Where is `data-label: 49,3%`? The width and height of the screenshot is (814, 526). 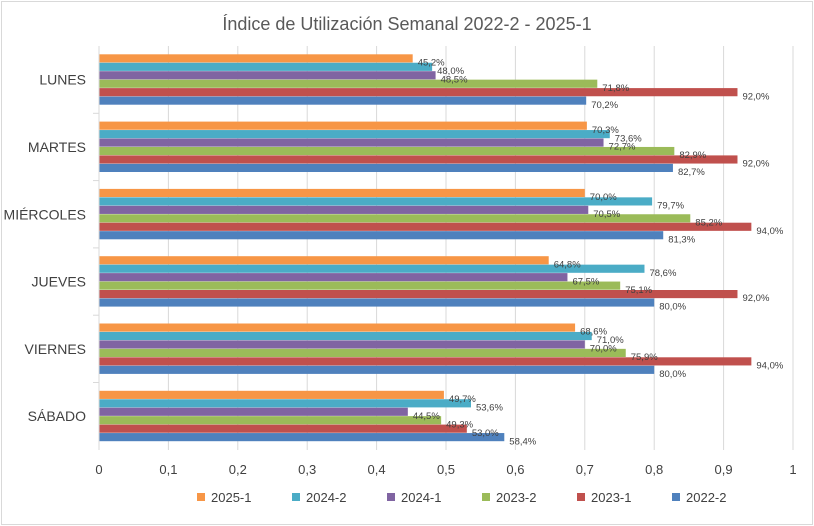
data-label: 49,3% is located at coordinates (459, 424).